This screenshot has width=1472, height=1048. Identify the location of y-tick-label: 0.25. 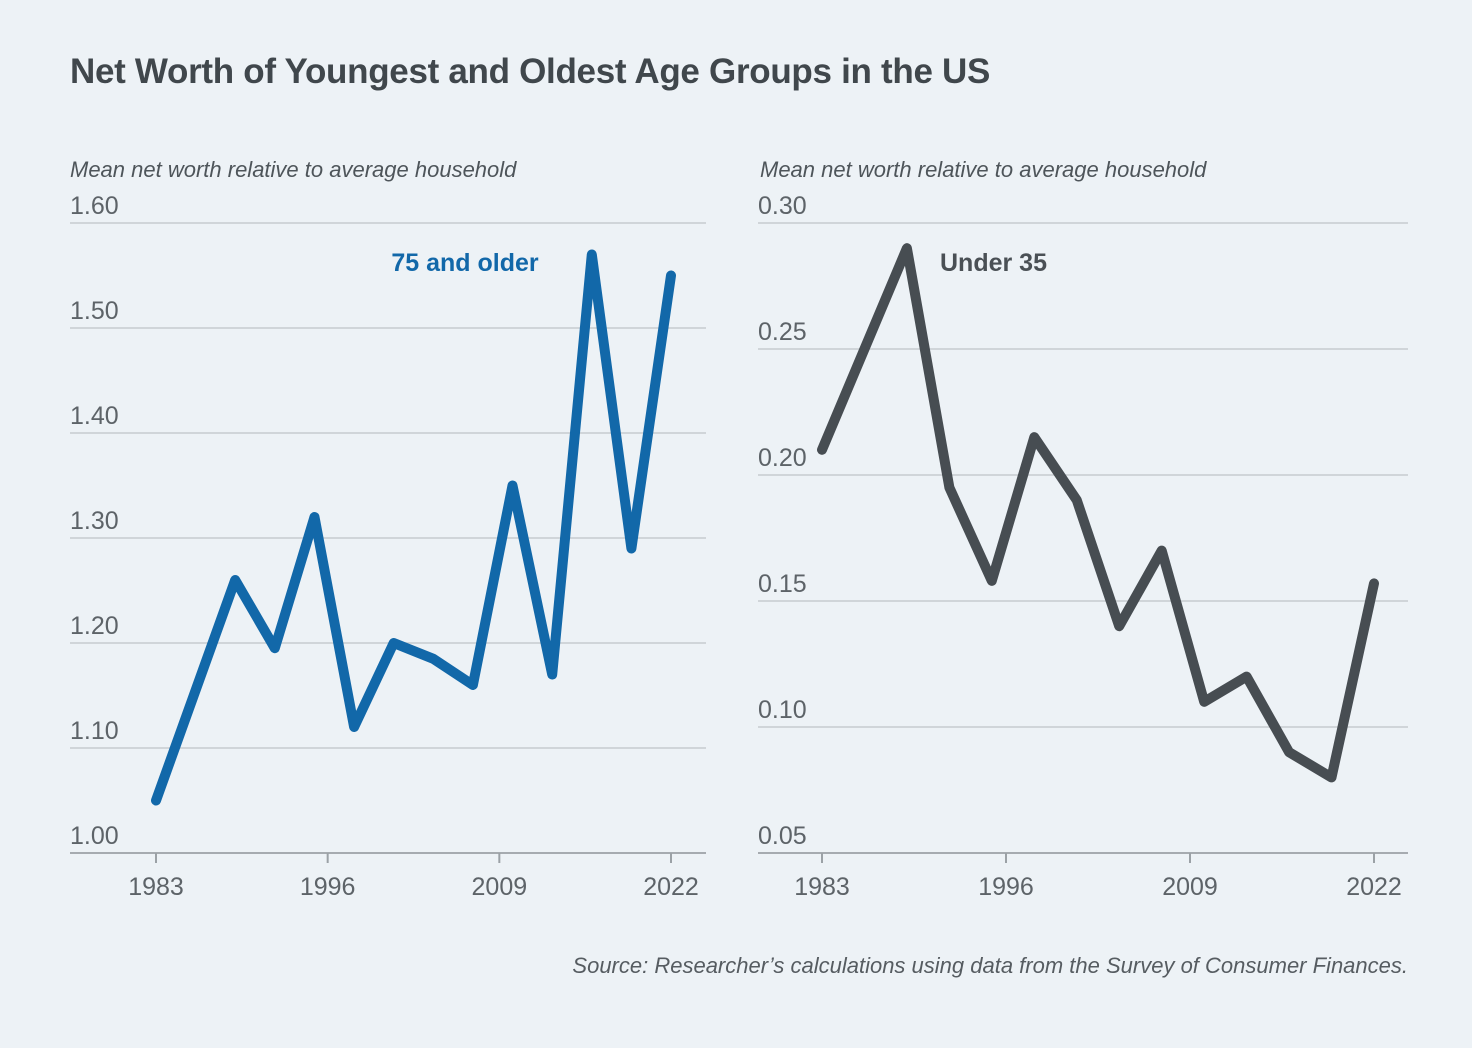
(782, 332).